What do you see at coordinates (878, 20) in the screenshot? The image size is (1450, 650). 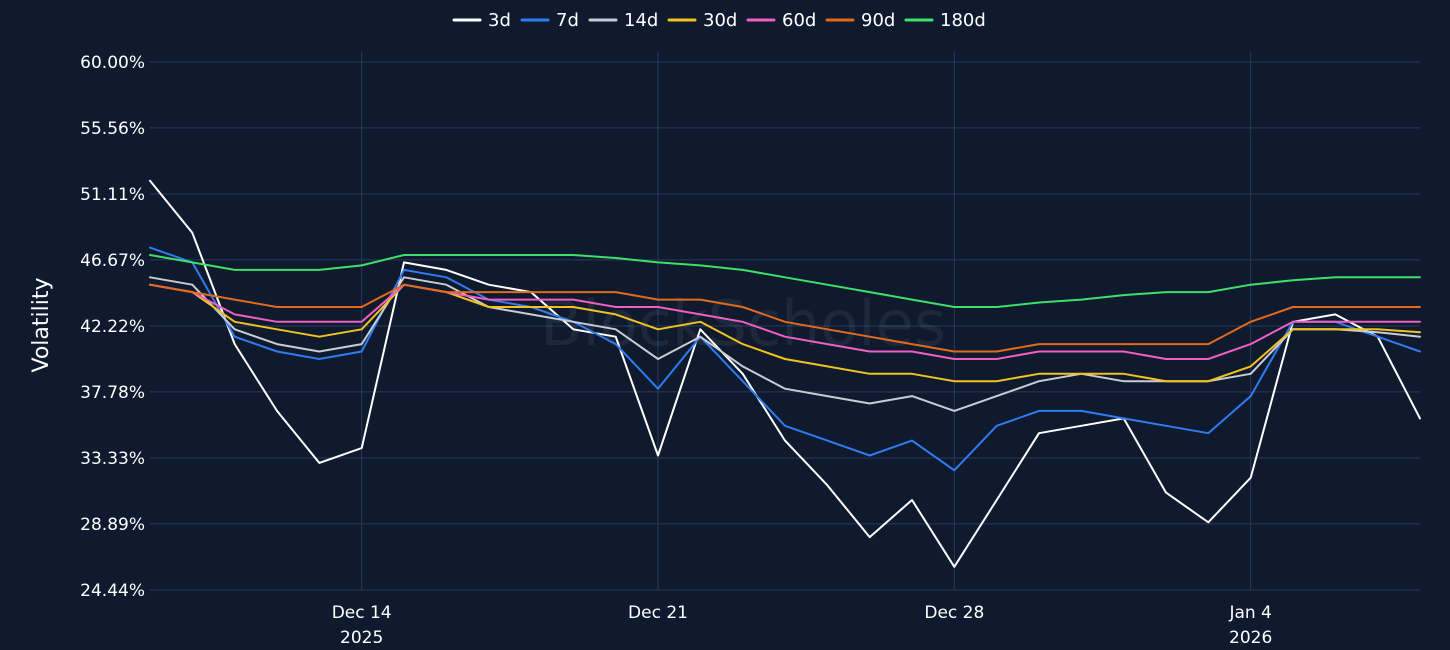 I see `legend-label: 90d` at bounding box center [878, 20].